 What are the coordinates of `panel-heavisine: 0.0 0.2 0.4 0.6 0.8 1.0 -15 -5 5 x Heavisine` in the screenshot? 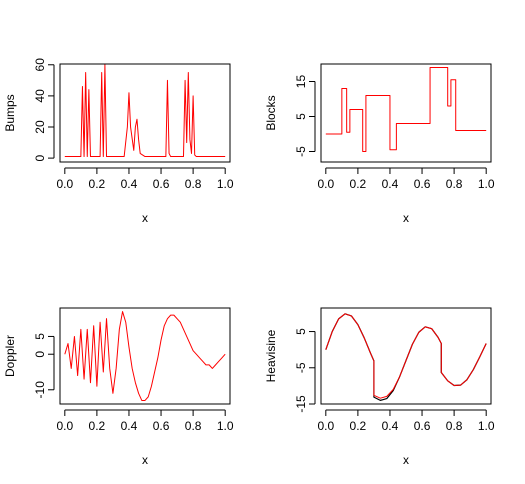 It's located at (379, 387).